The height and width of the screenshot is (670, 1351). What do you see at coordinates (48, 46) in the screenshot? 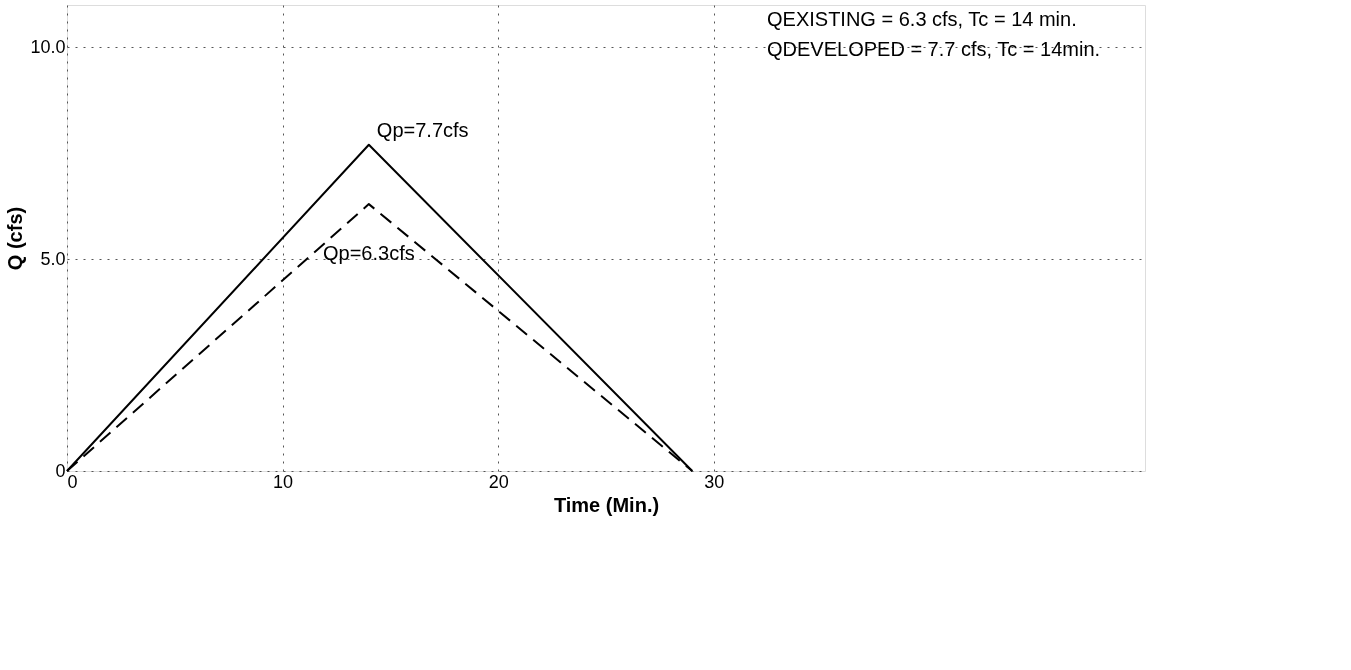
I see `y-tick-label: 10.0` at bounding box center [48, 46].